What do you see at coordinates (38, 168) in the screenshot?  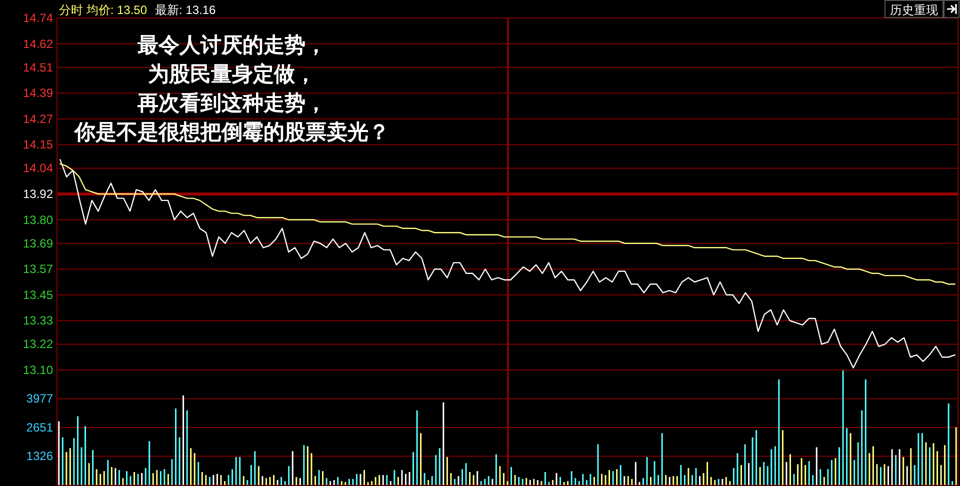 I see `y-tick-label: 14.04` at bounding box center [38, 168].